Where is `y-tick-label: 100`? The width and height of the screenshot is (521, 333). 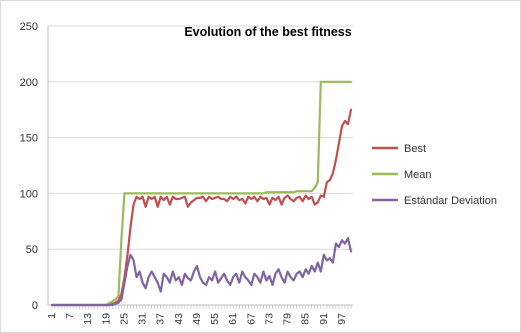 y-tick-label: 100 is located at coordinates (29, 194).